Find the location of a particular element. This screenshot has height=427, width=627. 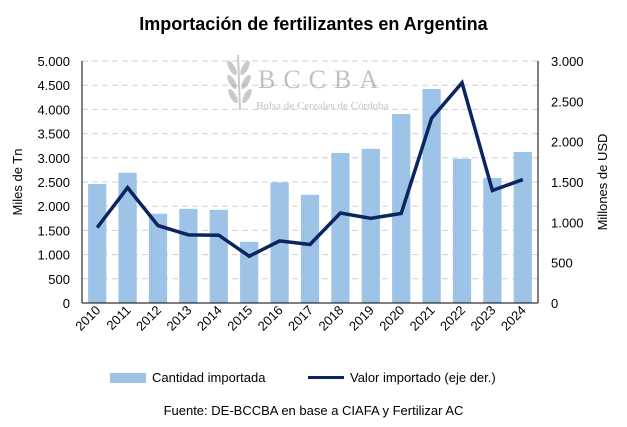

y2-tick-label: 1.000 is located at coordinates (567, 222).